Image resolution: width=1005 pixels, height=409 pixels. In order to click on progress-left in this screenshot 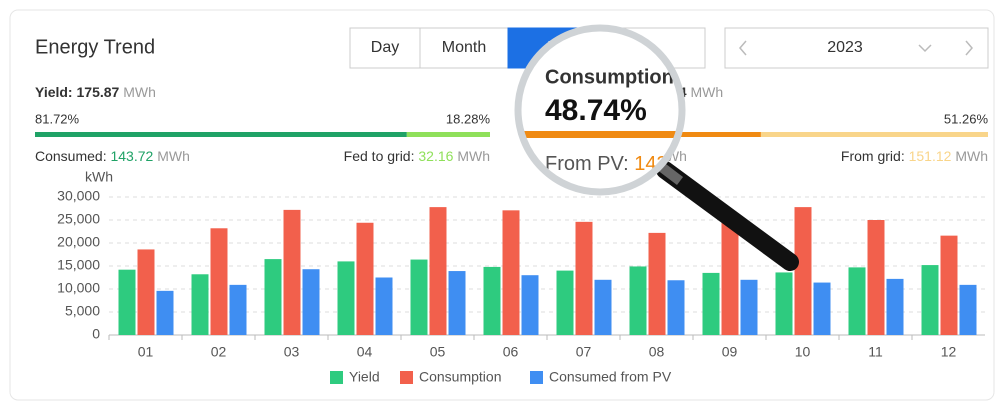, I will do `click(221, 134)`.